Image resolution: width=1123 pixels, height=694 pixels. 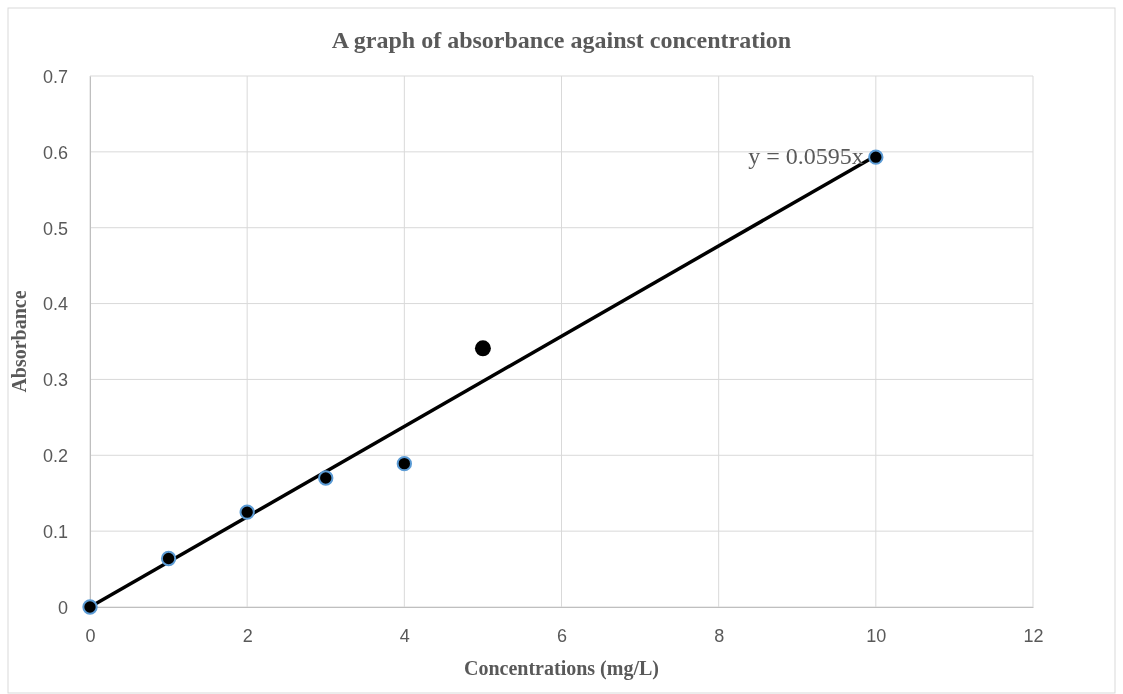 I want to click on y-tick-label: 0.2, so click(x=55, y=456).